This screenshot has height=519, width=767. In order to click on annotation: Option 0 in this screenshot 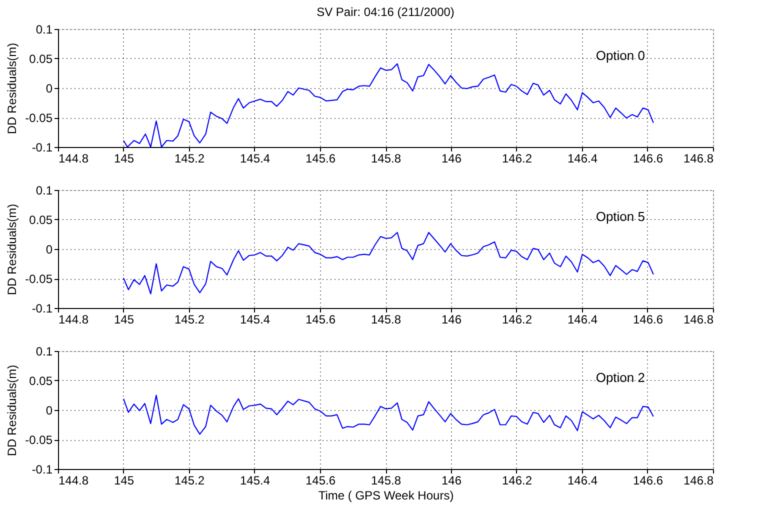, I will do `click(620, 55)`.